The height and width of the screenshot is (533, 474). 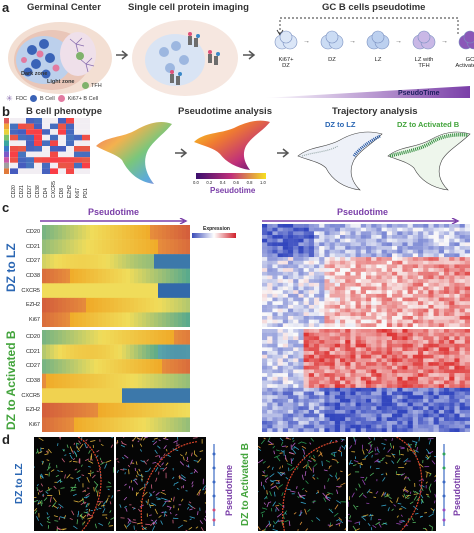 I want to click on colorbar-tick: 0.2, so click(x=209, y=182).